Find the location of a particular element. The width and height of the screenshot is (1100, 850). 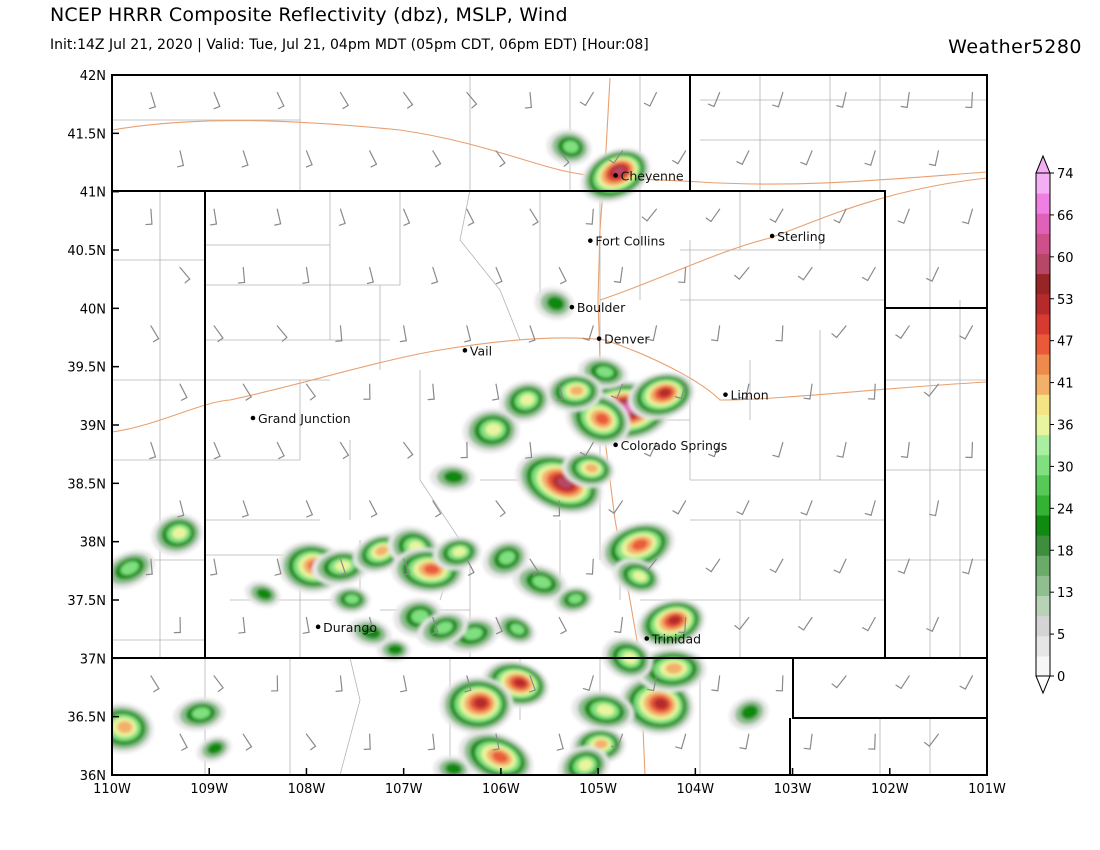

city-label: Colorado Springs is located at coordinates (674, 445).